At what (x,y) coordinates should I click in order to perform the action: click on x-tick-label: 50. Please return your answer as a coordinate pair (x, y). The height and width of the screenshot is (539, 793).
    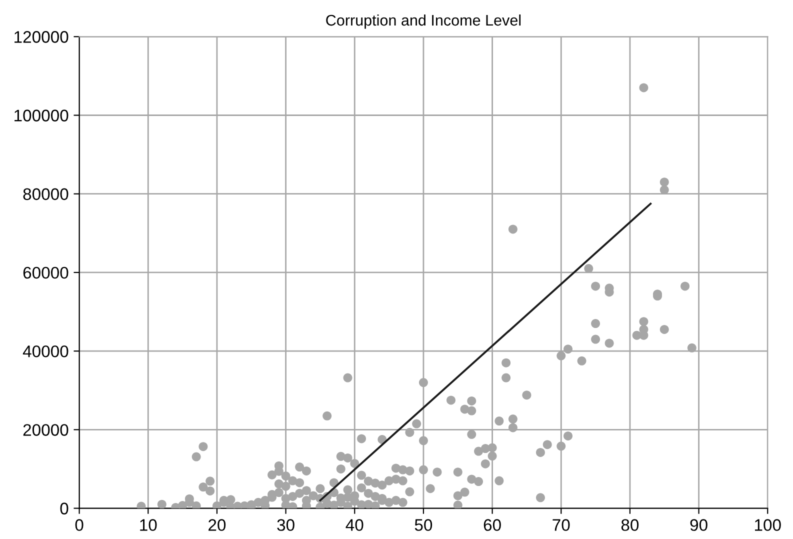
    Looking at the image, I should click on (423, 525).